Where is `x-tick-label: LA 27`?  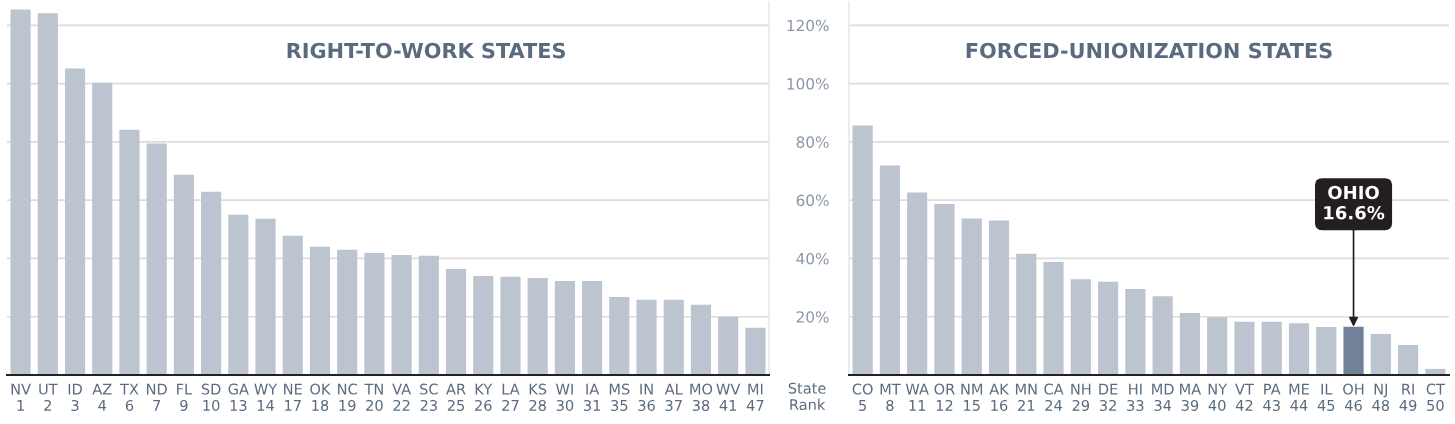 x-tick-label: LA 27 is located at coordinates (511, 397).